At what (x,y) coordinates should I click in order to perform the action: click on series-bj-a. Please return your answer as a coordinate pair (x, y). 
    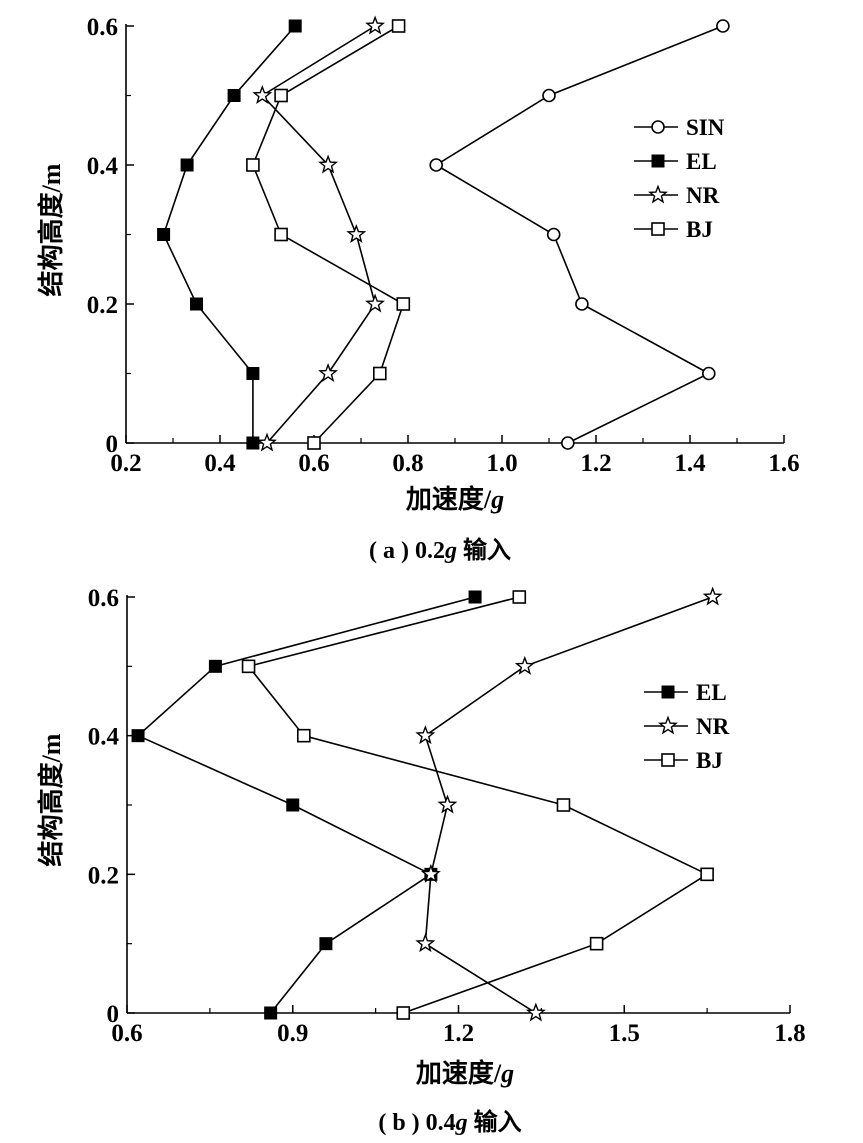
    Looking at the image, I should click on (328, 234).